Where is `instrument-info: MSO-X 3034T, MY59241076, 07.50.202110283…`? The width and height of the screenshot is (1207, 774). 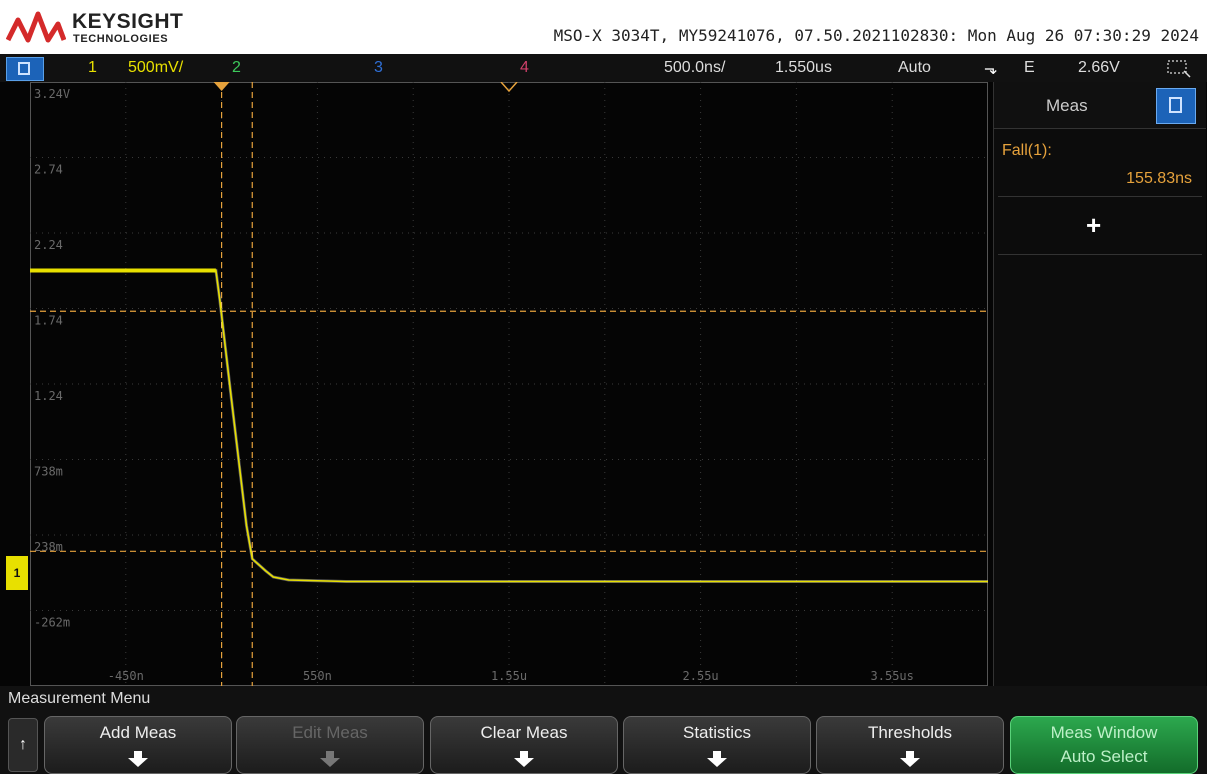 instrument-info: MSO-X 3034T, MY59241076, 07.50.202110283… is located at coordinates (876, 35).